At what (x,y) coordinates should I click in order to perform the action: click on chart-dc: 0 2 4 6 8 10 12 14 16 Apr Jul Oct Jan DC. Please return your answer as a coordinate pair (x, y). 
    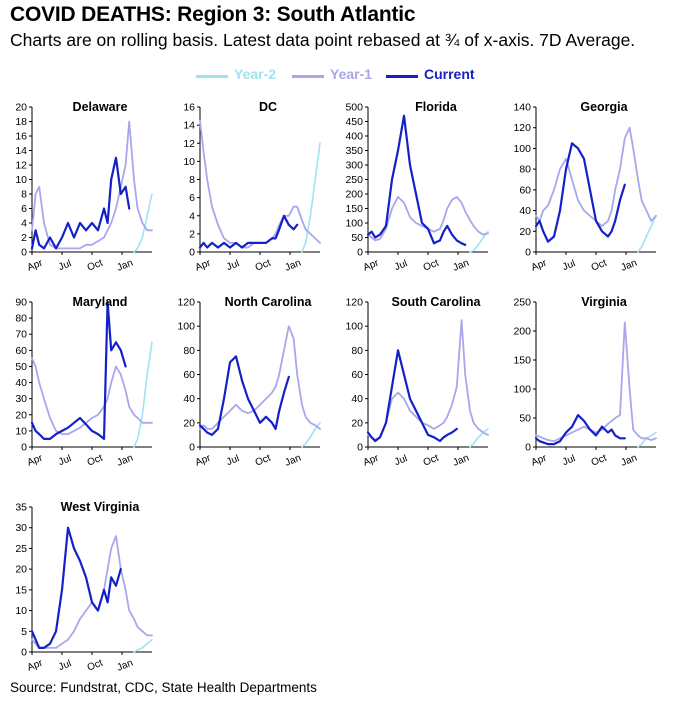
    Looking at the image, I should click on (252, 187).